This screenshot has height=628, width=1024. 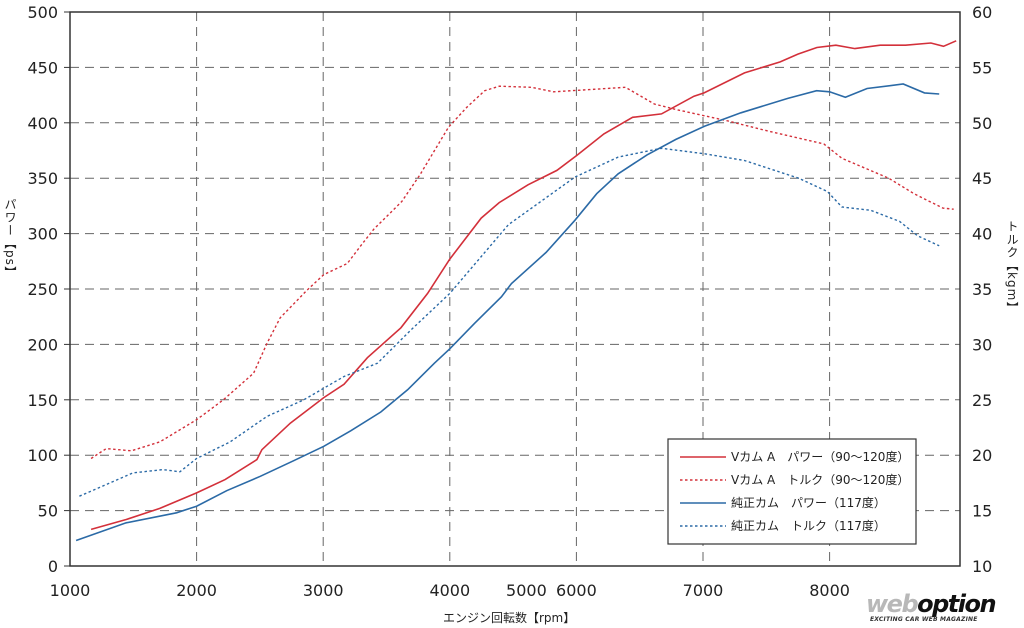 I want to click on y-left-tick-label: 0, so click(x=53, y=566).